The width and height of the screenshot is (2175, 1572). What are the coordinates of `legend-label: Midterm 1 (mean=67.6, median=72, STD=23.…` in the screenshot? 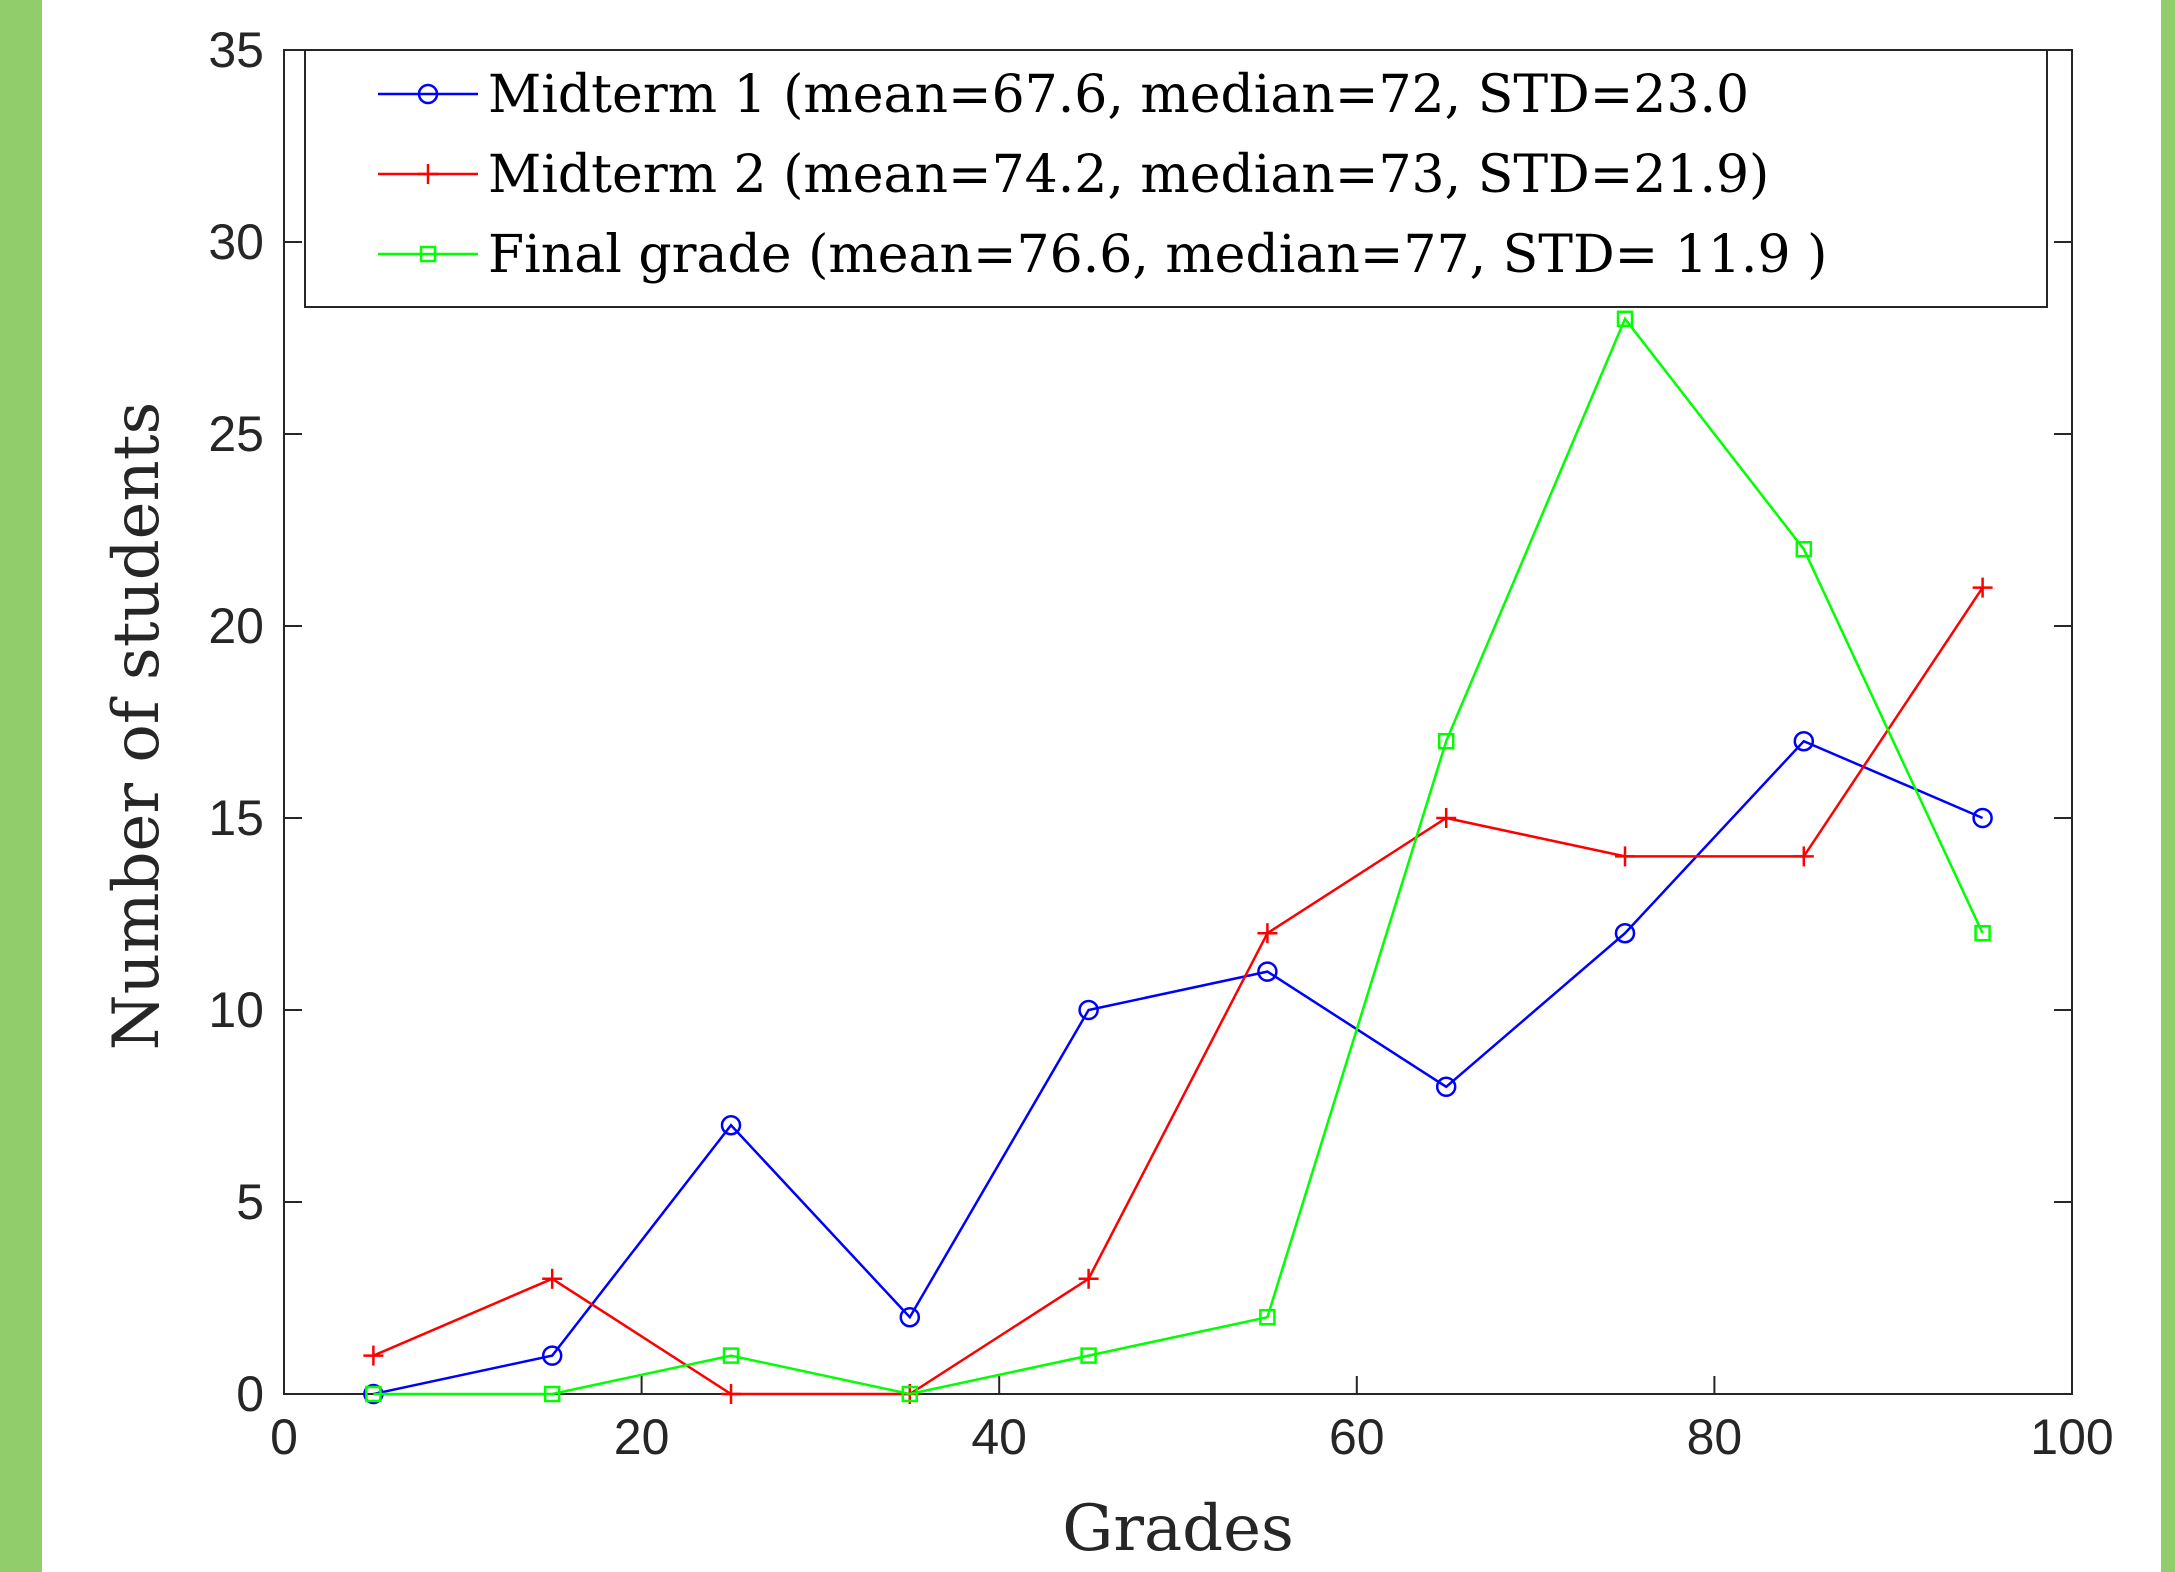 It's located at (1118, 95).